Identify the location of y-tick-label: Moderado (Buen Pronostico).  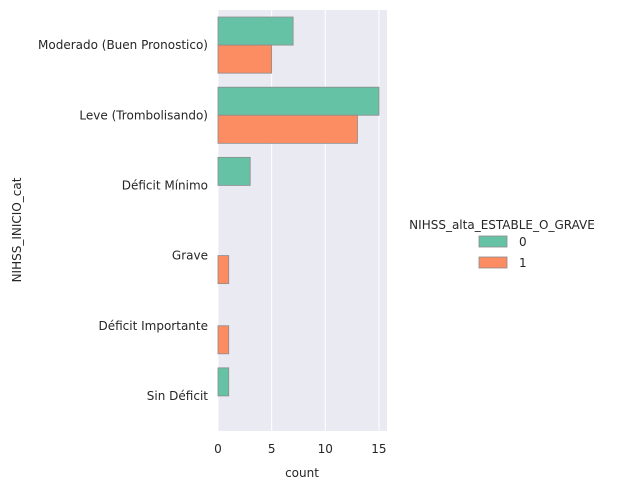
(123, 45).